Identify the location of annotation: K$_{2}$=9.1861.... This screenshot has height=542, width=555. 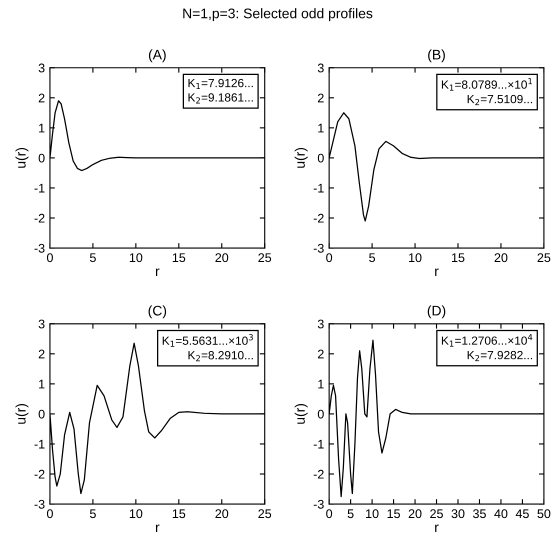
(220, 98).